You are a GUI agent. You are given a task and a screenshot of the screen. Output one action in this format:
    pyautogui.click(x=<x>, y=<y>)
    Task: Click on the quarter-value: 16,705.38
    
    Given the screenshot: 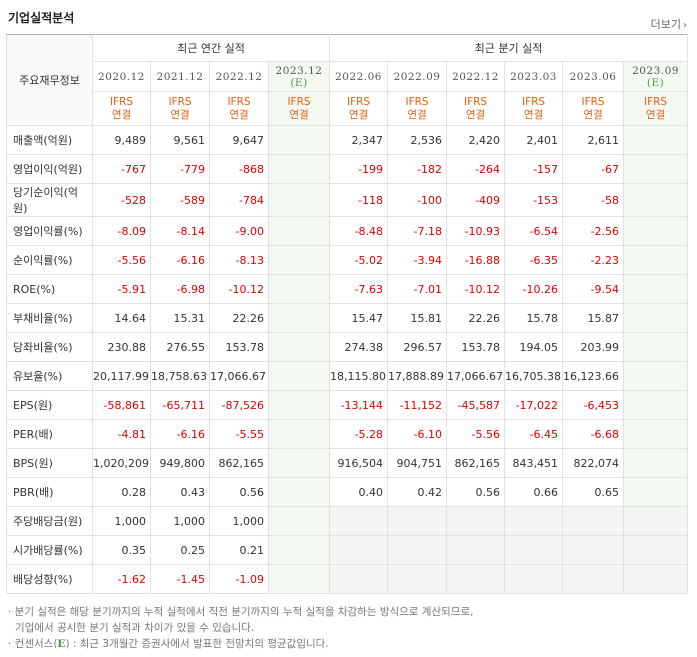 What is the action you would take?
    pyautogui.click(x=534, y=376)
    